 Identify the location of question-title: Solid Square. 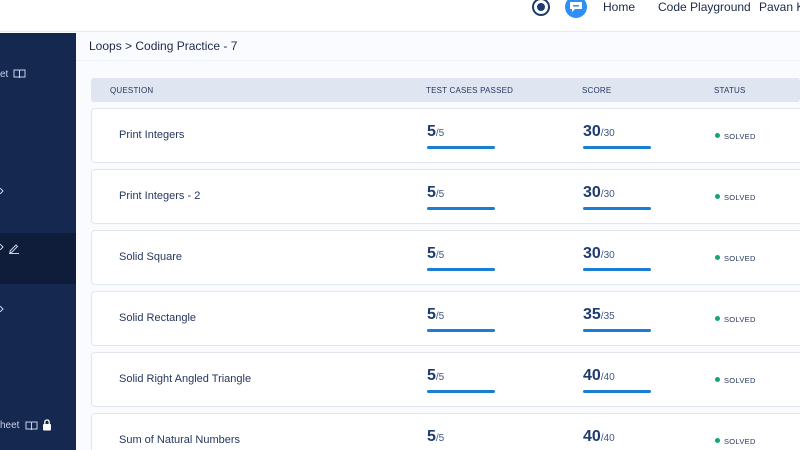
(150, 257).